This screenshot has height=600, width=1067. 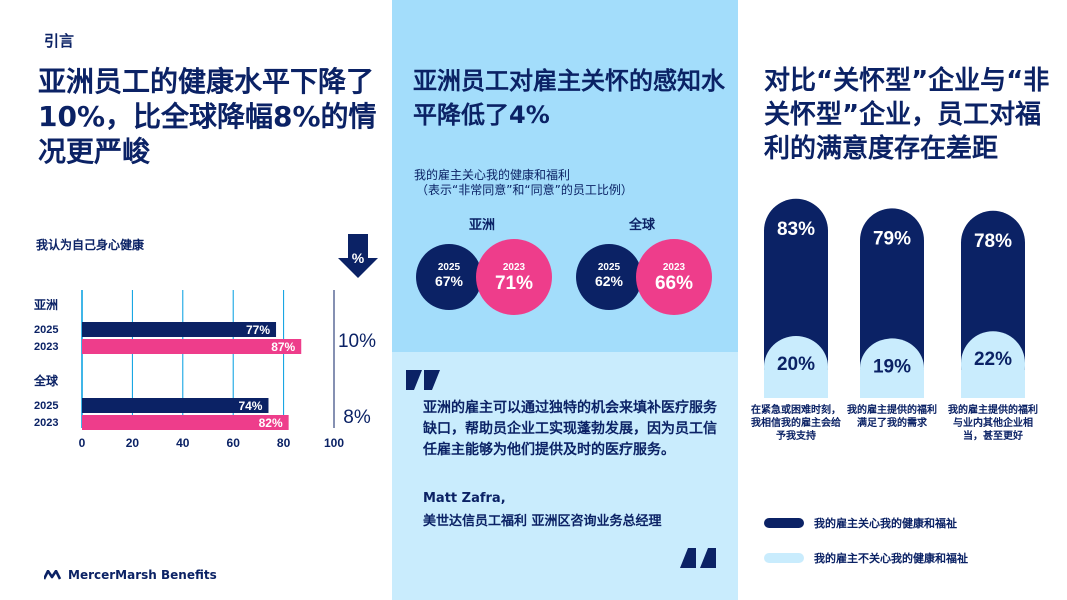 I want to click on legend-item-no-care: 我的雇主不关心我的健康和福祉, so click(x=866, y=558).